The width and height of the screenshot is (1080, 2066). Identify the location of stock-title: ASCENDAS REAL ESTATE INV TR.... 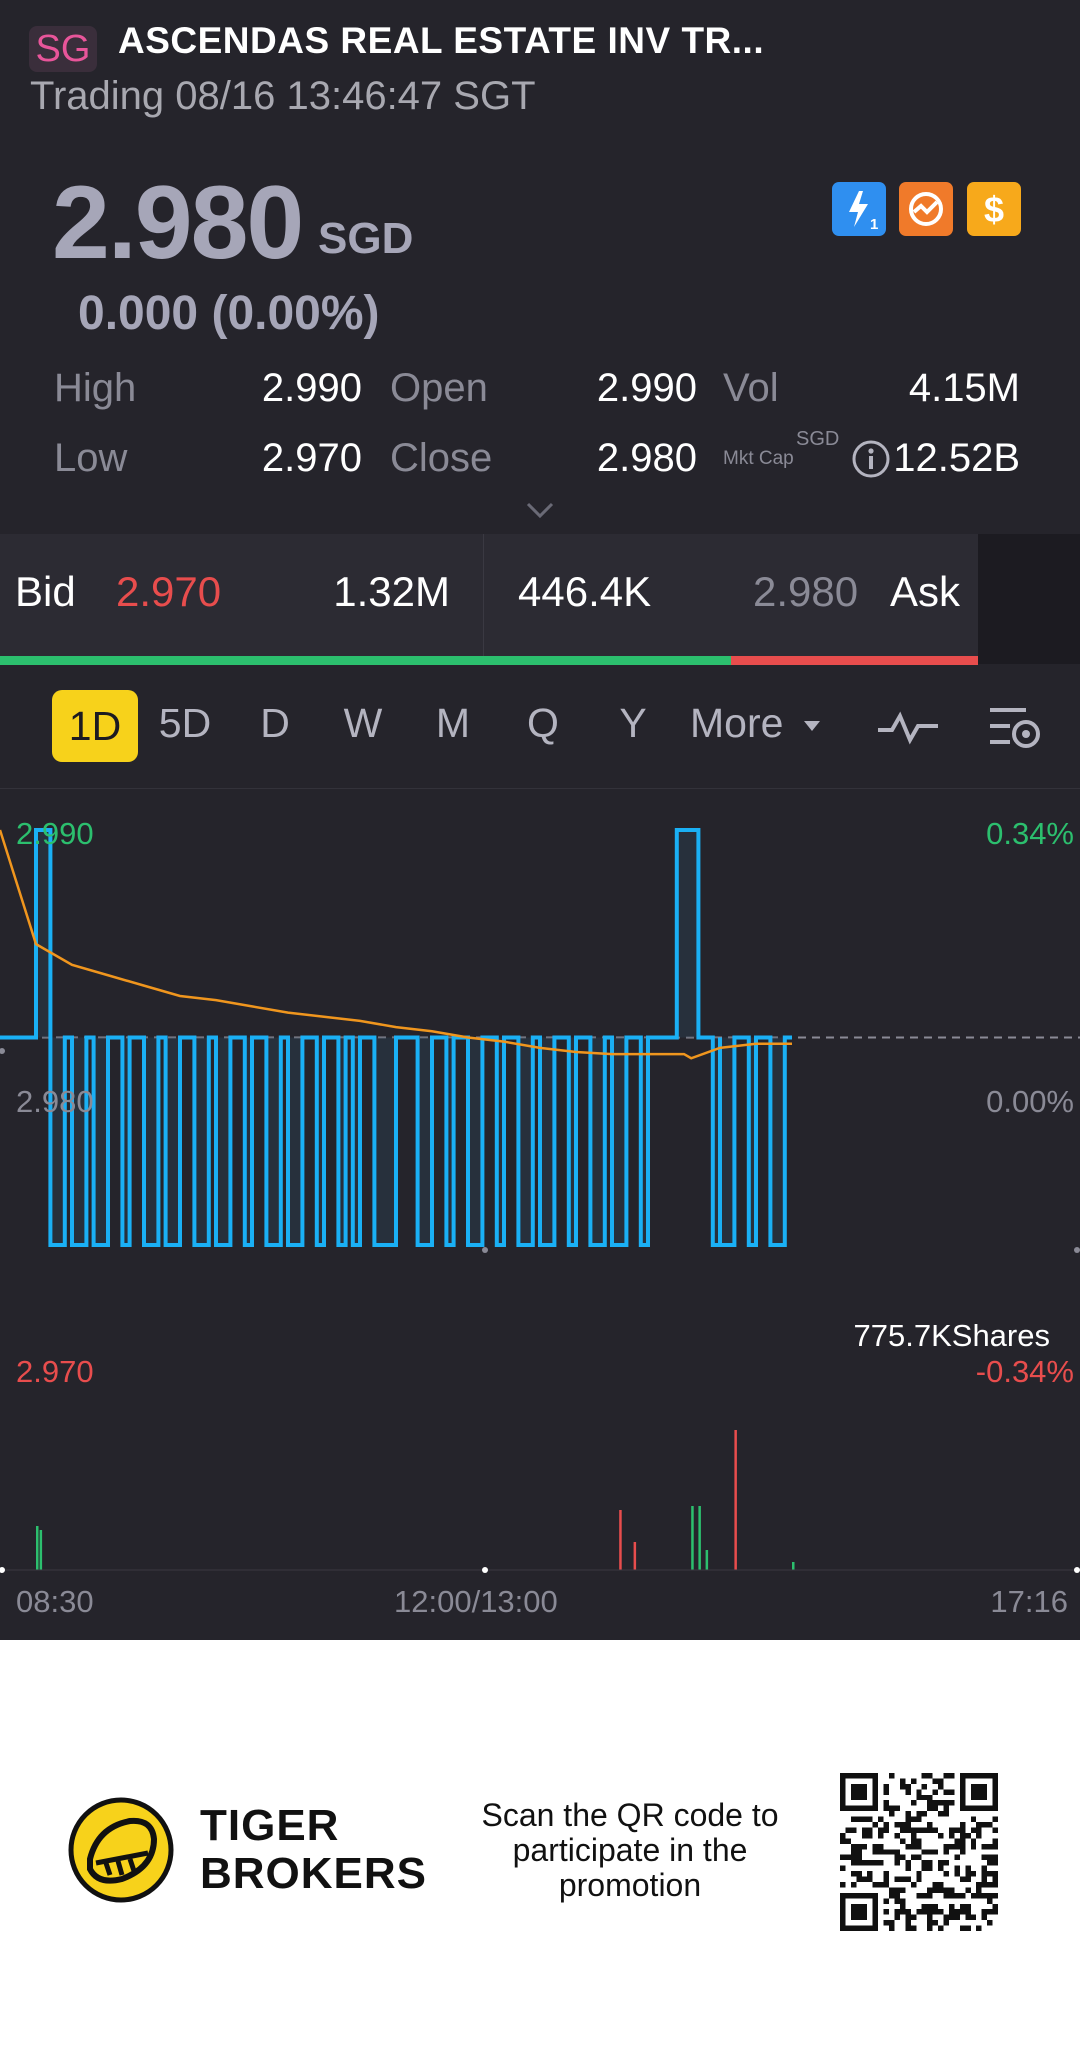
(441, 40).